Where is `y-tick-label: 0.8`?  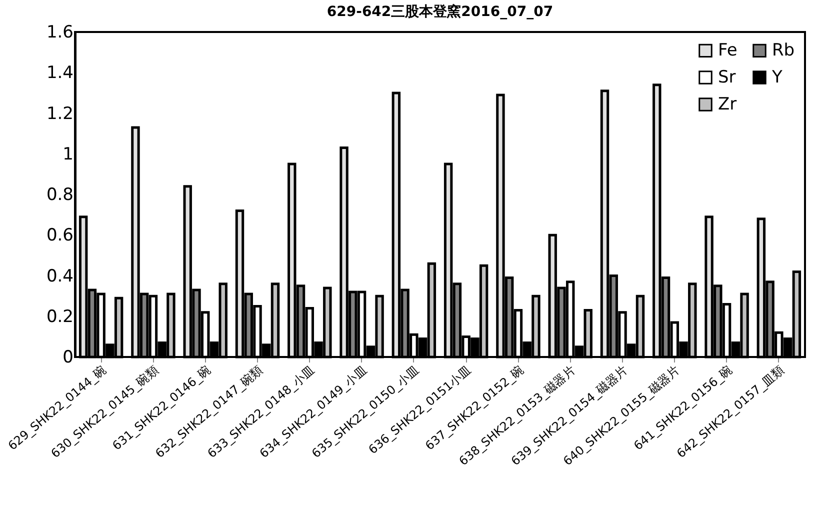 y-tick-label: 0.8 is located at coordinates (60, 195).